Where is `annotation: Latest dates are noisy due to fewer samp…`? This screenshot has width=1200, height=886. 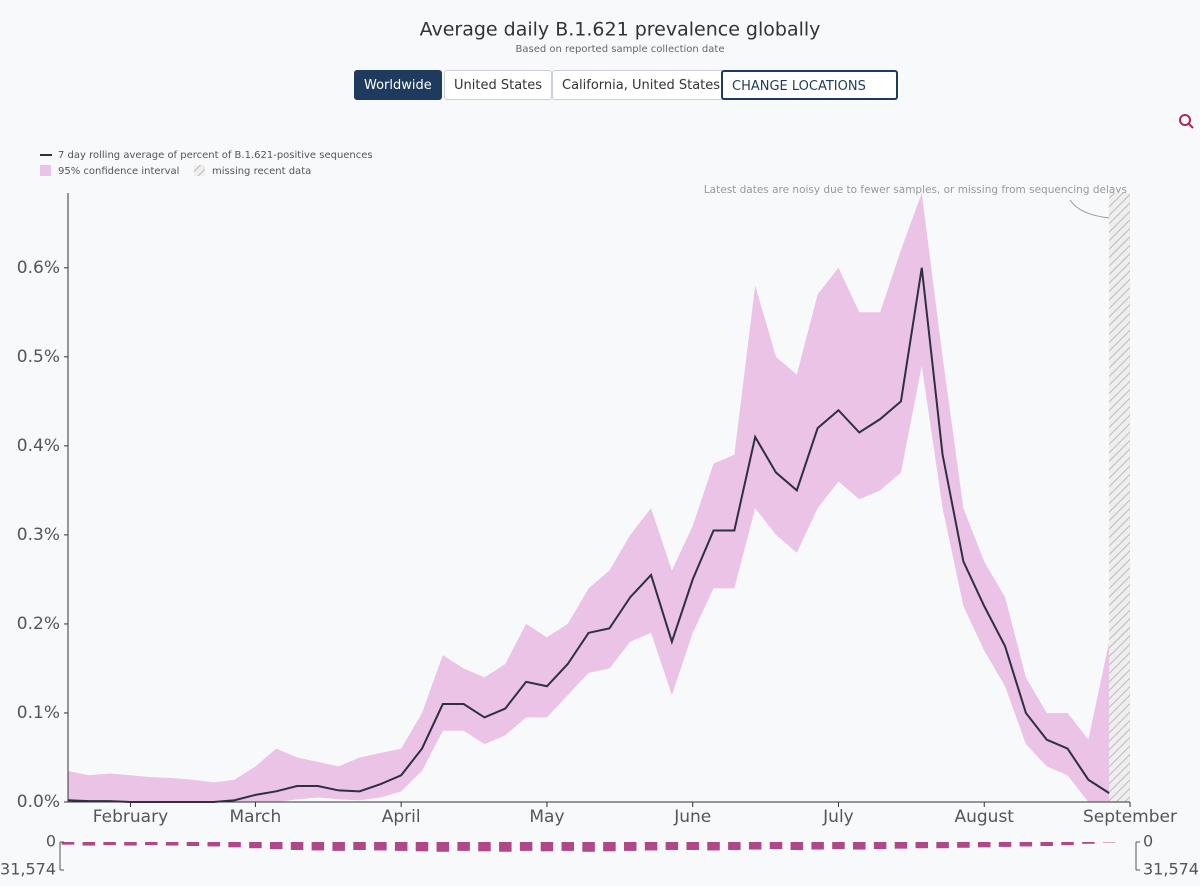
annotation: Latest dates are noisy due to fewer samp… is located at coordinates (915, 190).